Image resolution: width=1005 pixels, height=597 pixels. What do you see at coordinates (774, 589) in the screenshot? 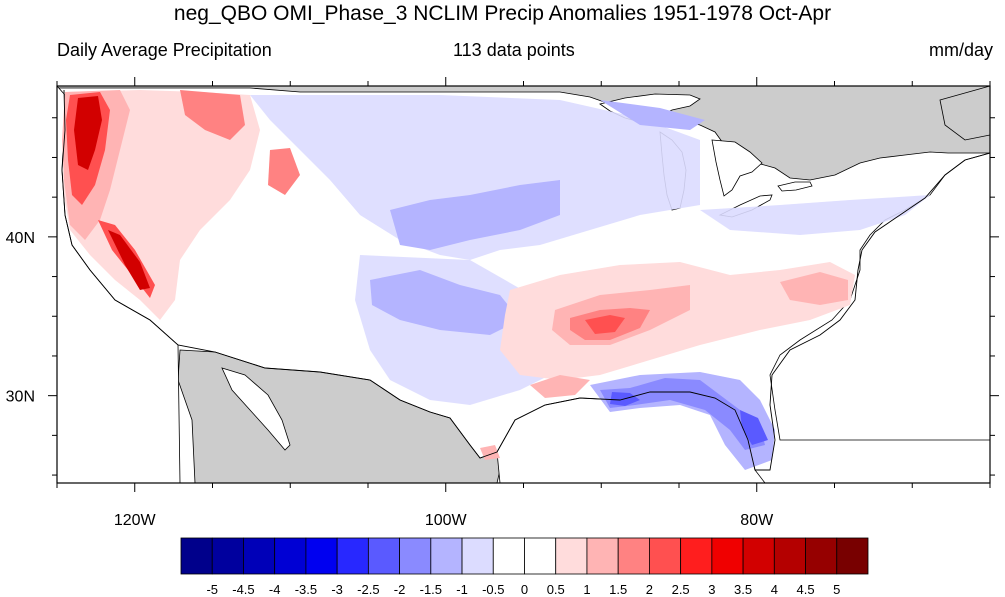
I see `colorbar-label: 4` at bounding box center [774, 589].